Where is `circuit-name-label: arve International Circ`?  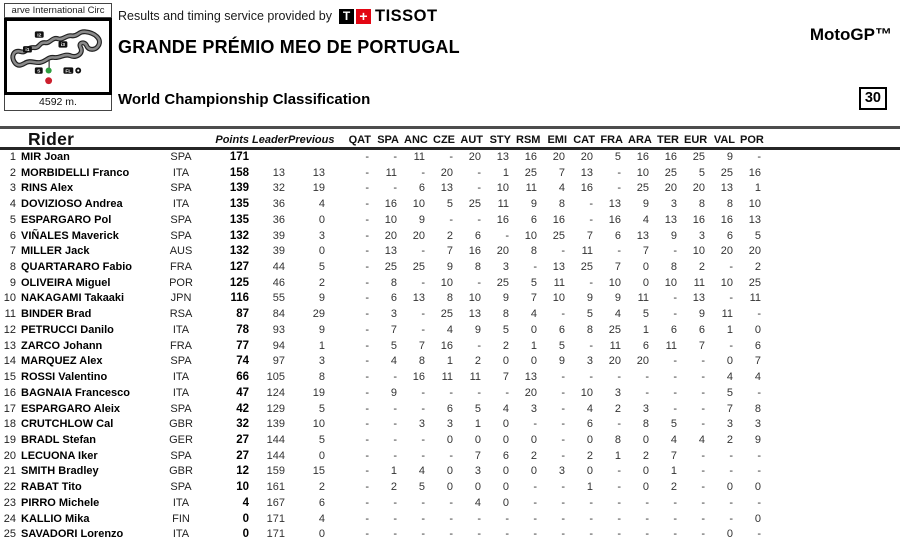 circuit-name-label: arve International Circ is located at coordinates (58, 10).